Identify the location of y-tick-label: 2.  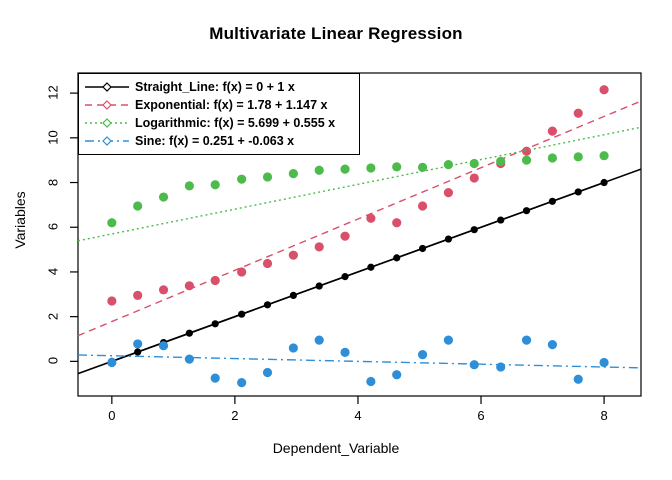
(53, 316).